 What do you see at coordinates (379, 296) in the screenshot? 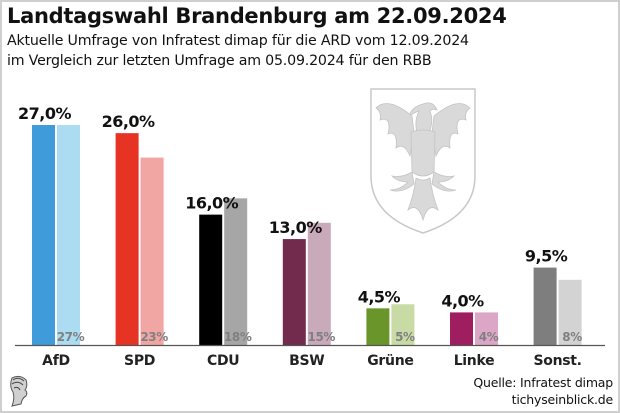
I see `data-label-current: 4,5%` at bounding box center [379, 296].